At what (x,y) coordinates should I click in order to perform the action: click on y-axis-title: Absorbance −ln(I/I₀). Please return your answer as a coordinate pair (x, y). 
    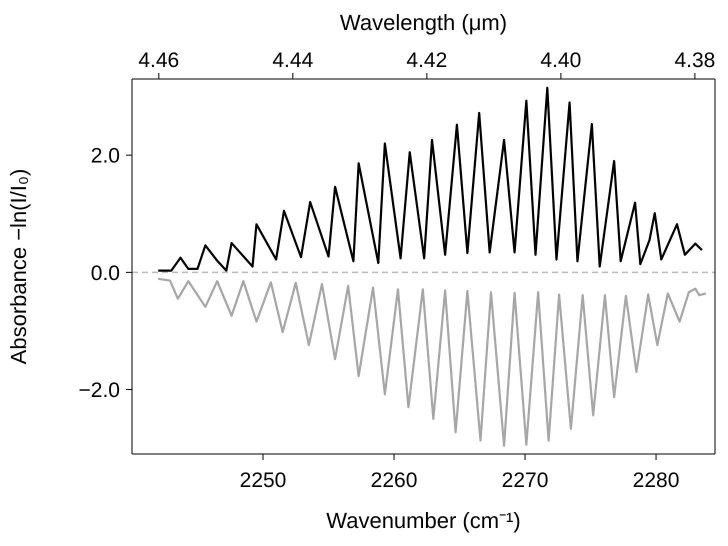
    Looking at the image, I should click on (18, 266).